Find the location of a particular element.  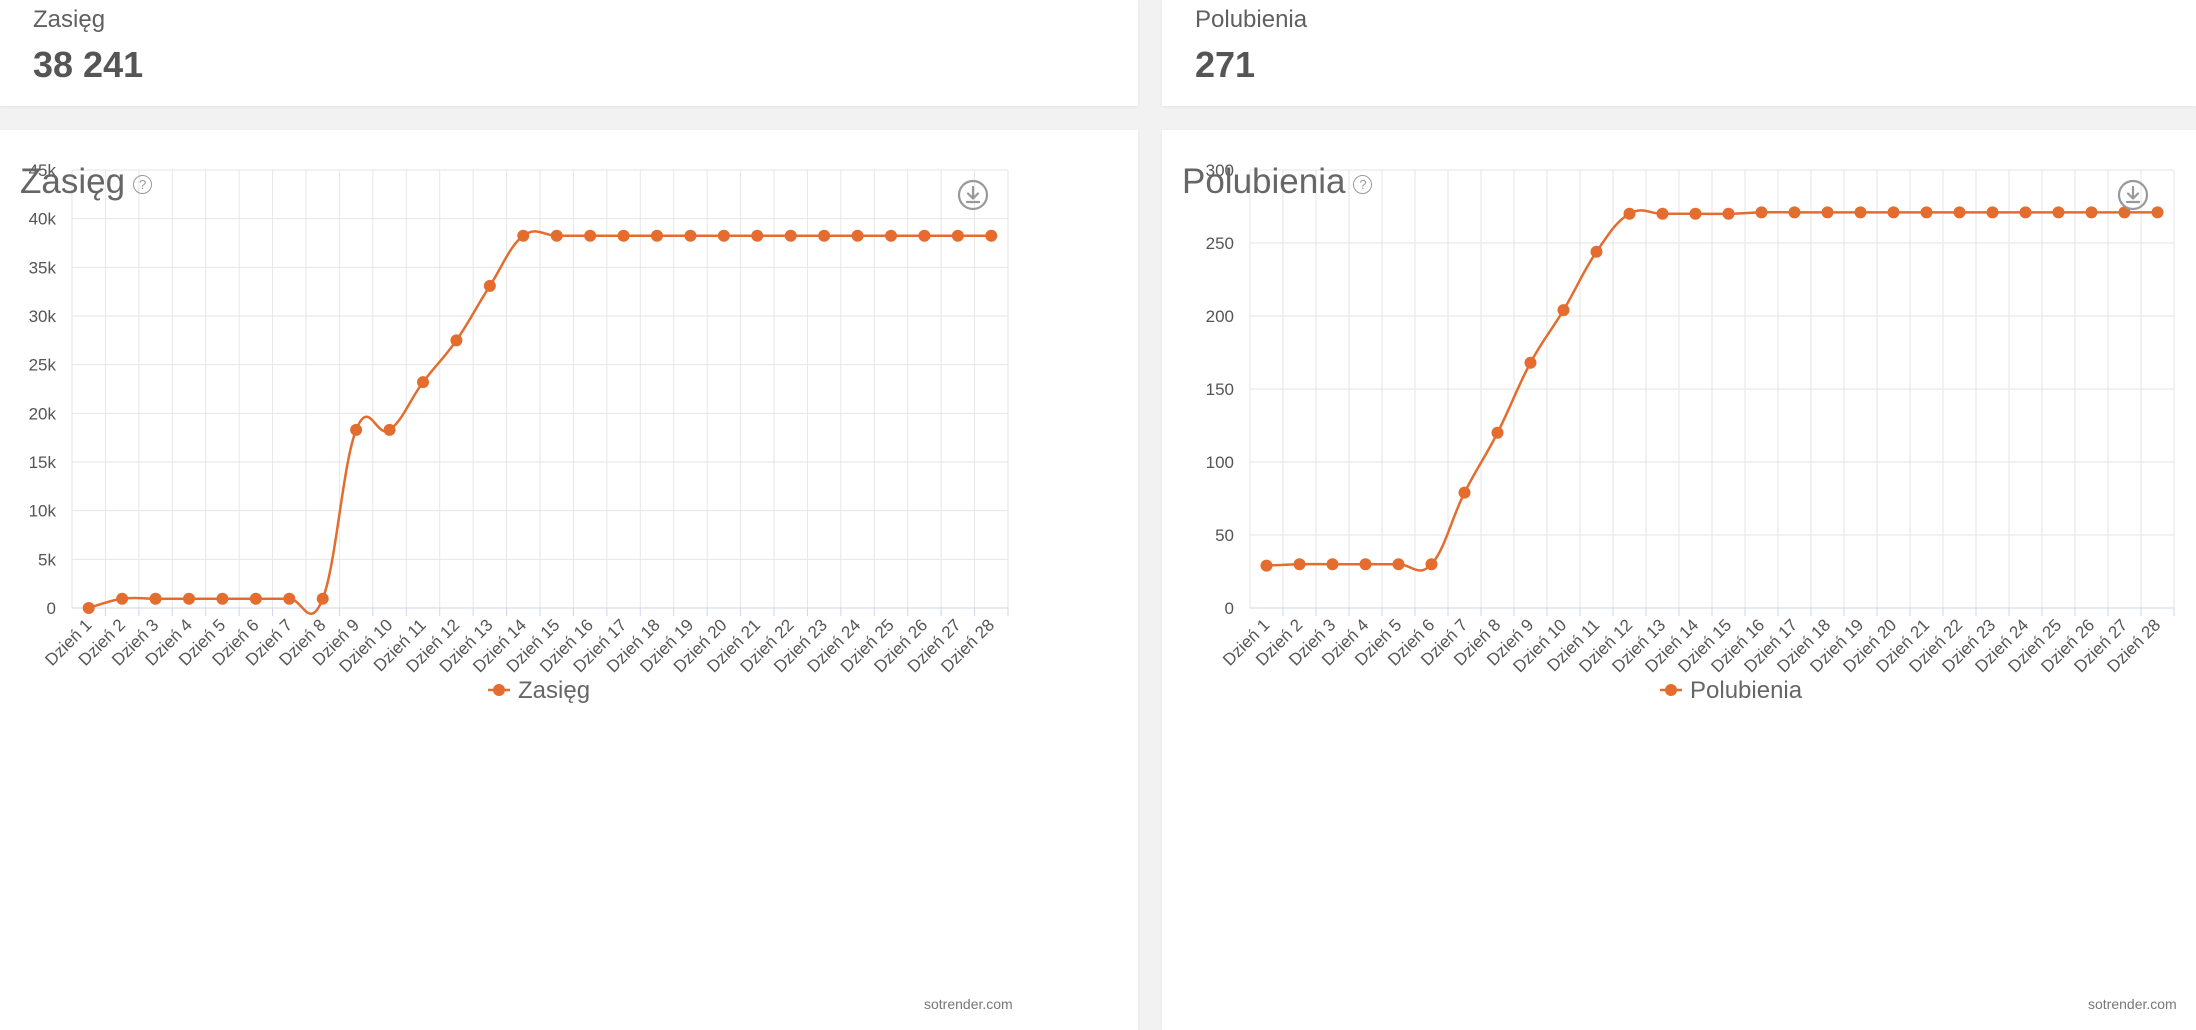

legend-item: Zasięg is located at coordinates (539, 690).